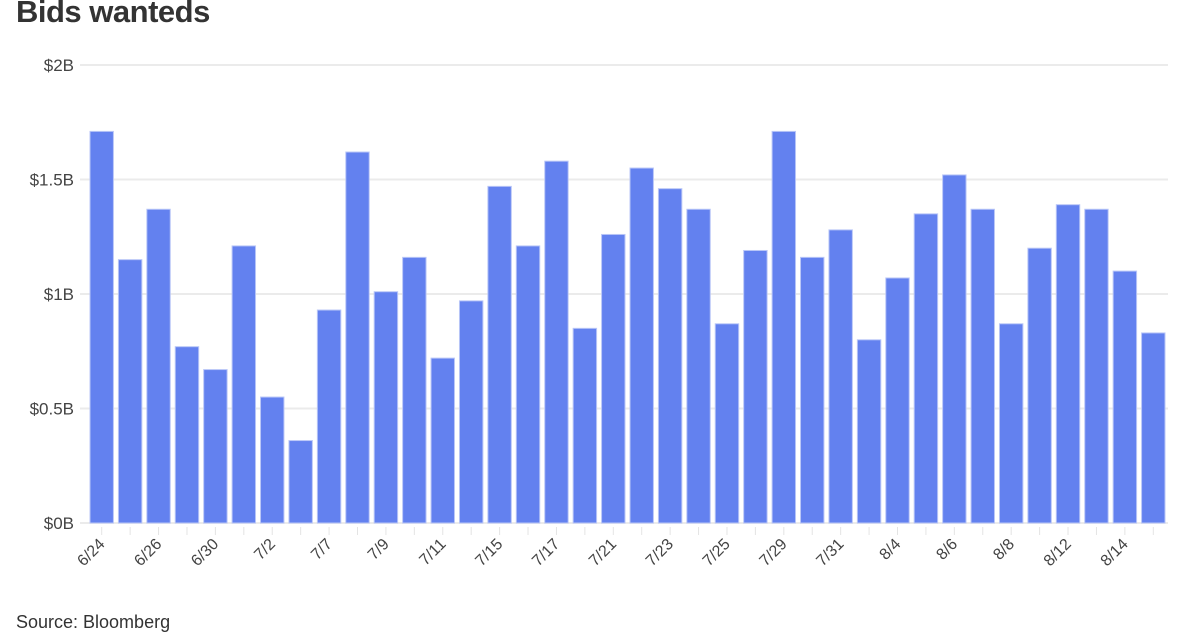  What do you see at coordinates (603, 553) in the screenshot?
I see `x-tick-label: 7/21` at bounding box center [603, 553].